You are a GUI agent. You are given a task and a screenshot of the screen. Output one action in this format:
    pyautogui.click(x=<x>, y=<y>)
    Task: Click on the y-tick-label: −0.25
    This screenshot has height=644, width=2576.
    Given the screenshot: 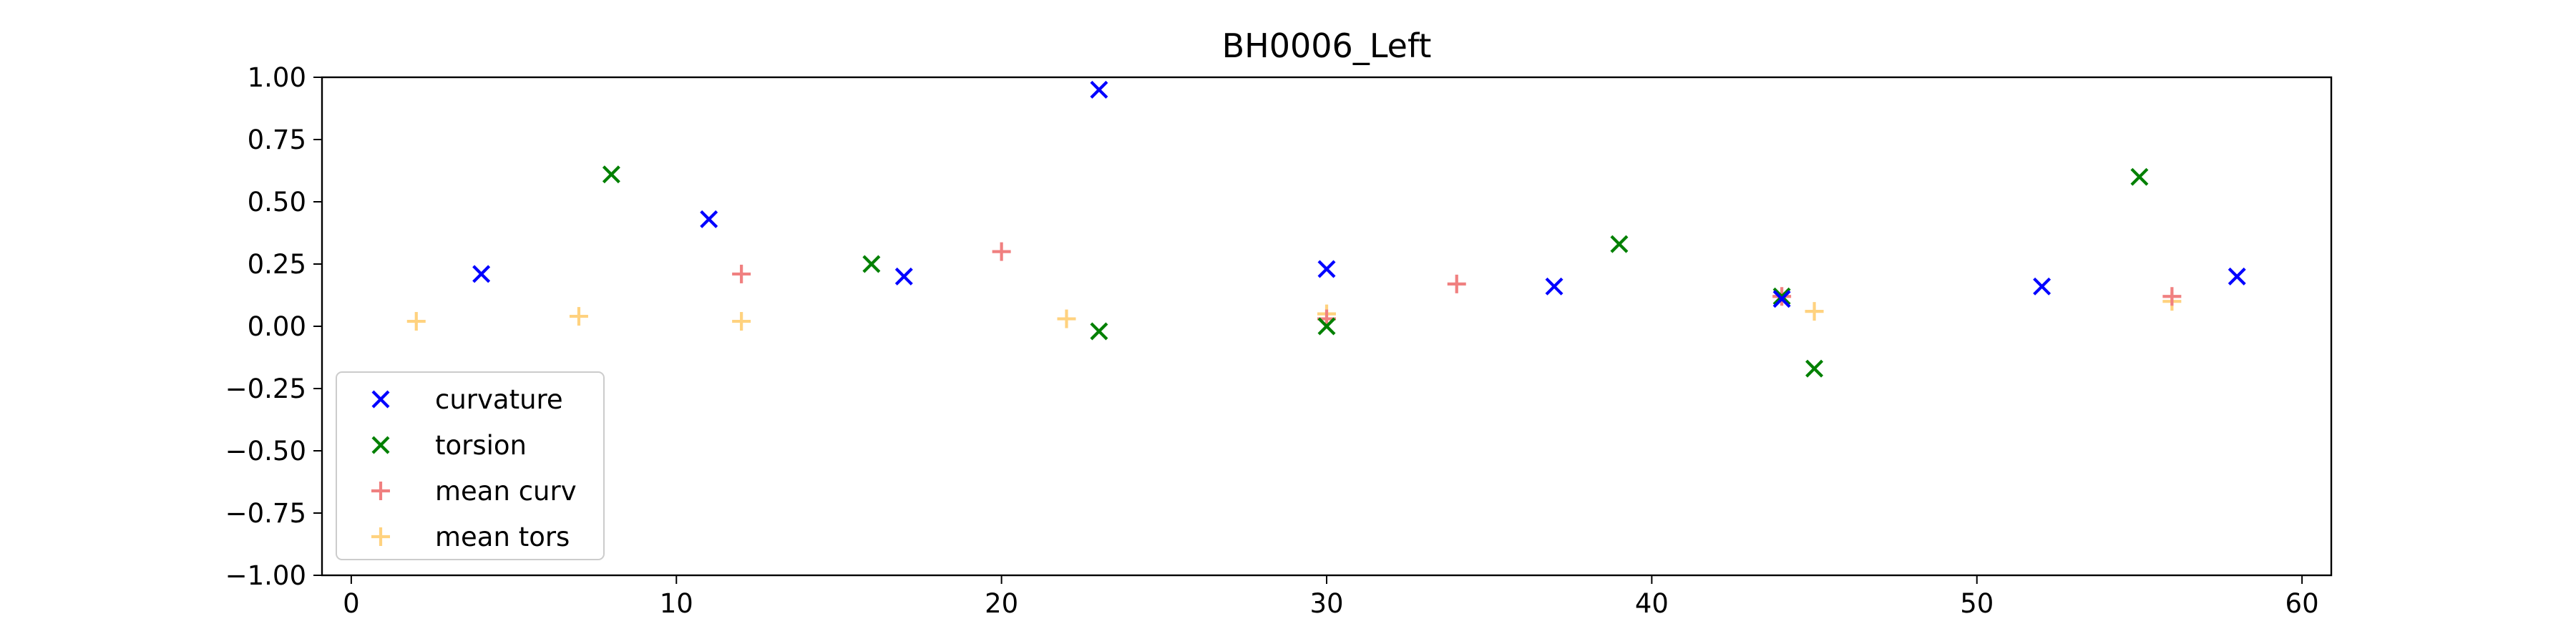 What is the action you would take?
    pyautogui.click(x=265, y=389)
    